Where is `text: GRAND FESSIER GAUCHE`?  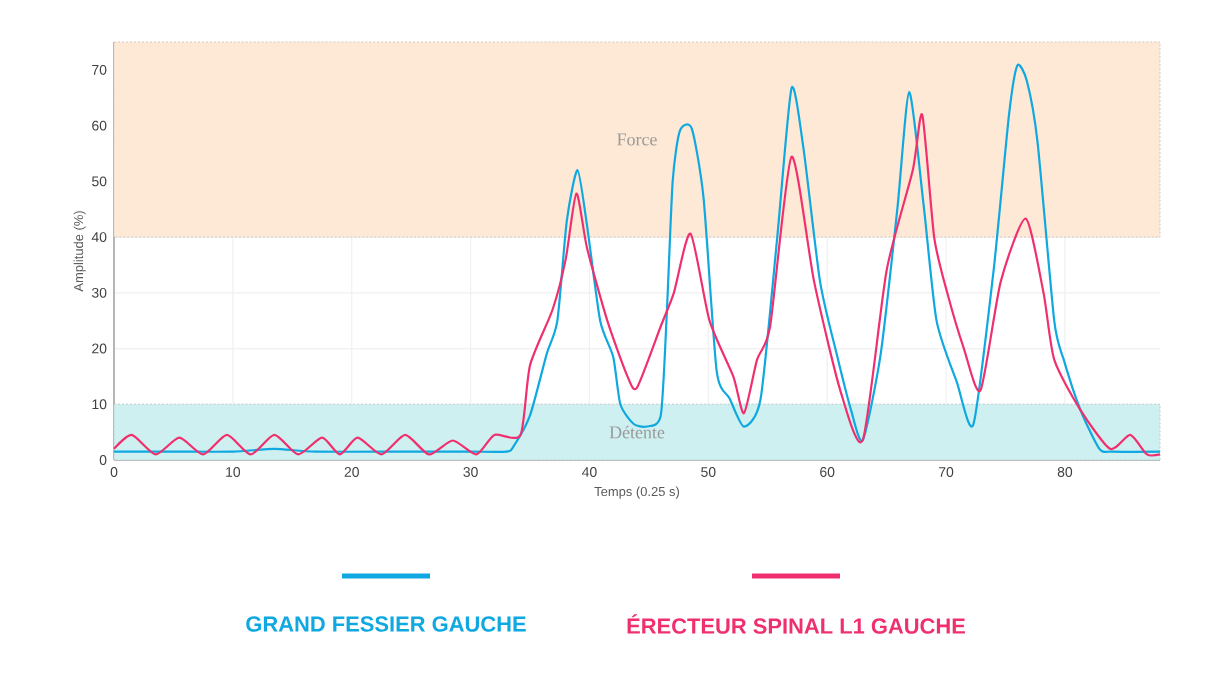
text: GRAND FESSIER GAUCHE is located at coordinates (386, 624).